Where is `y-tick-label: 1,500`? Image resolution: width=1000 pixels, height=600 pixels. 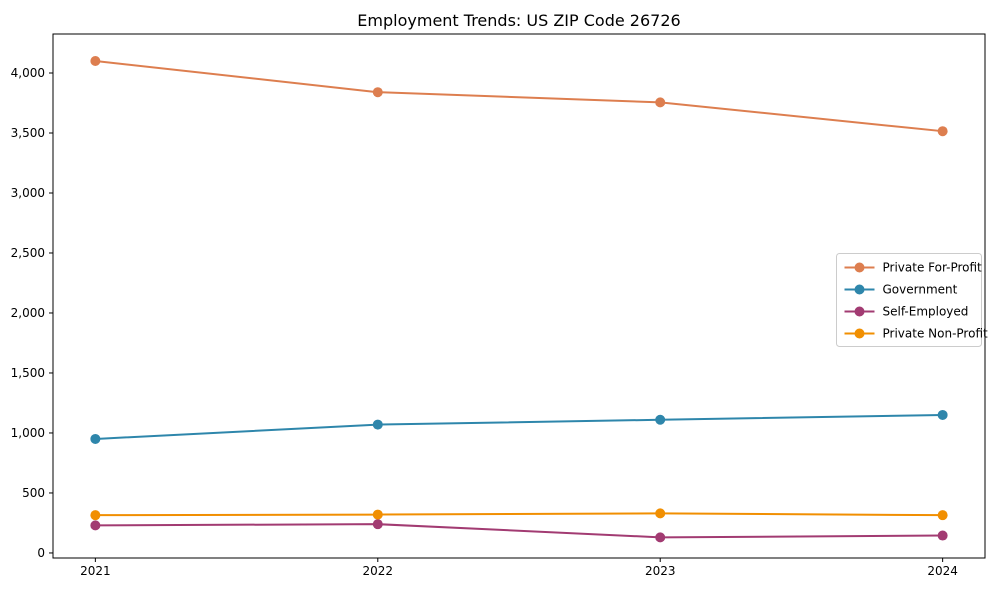 y-tick-label: 1,500 is located at coordinates (28, 373).